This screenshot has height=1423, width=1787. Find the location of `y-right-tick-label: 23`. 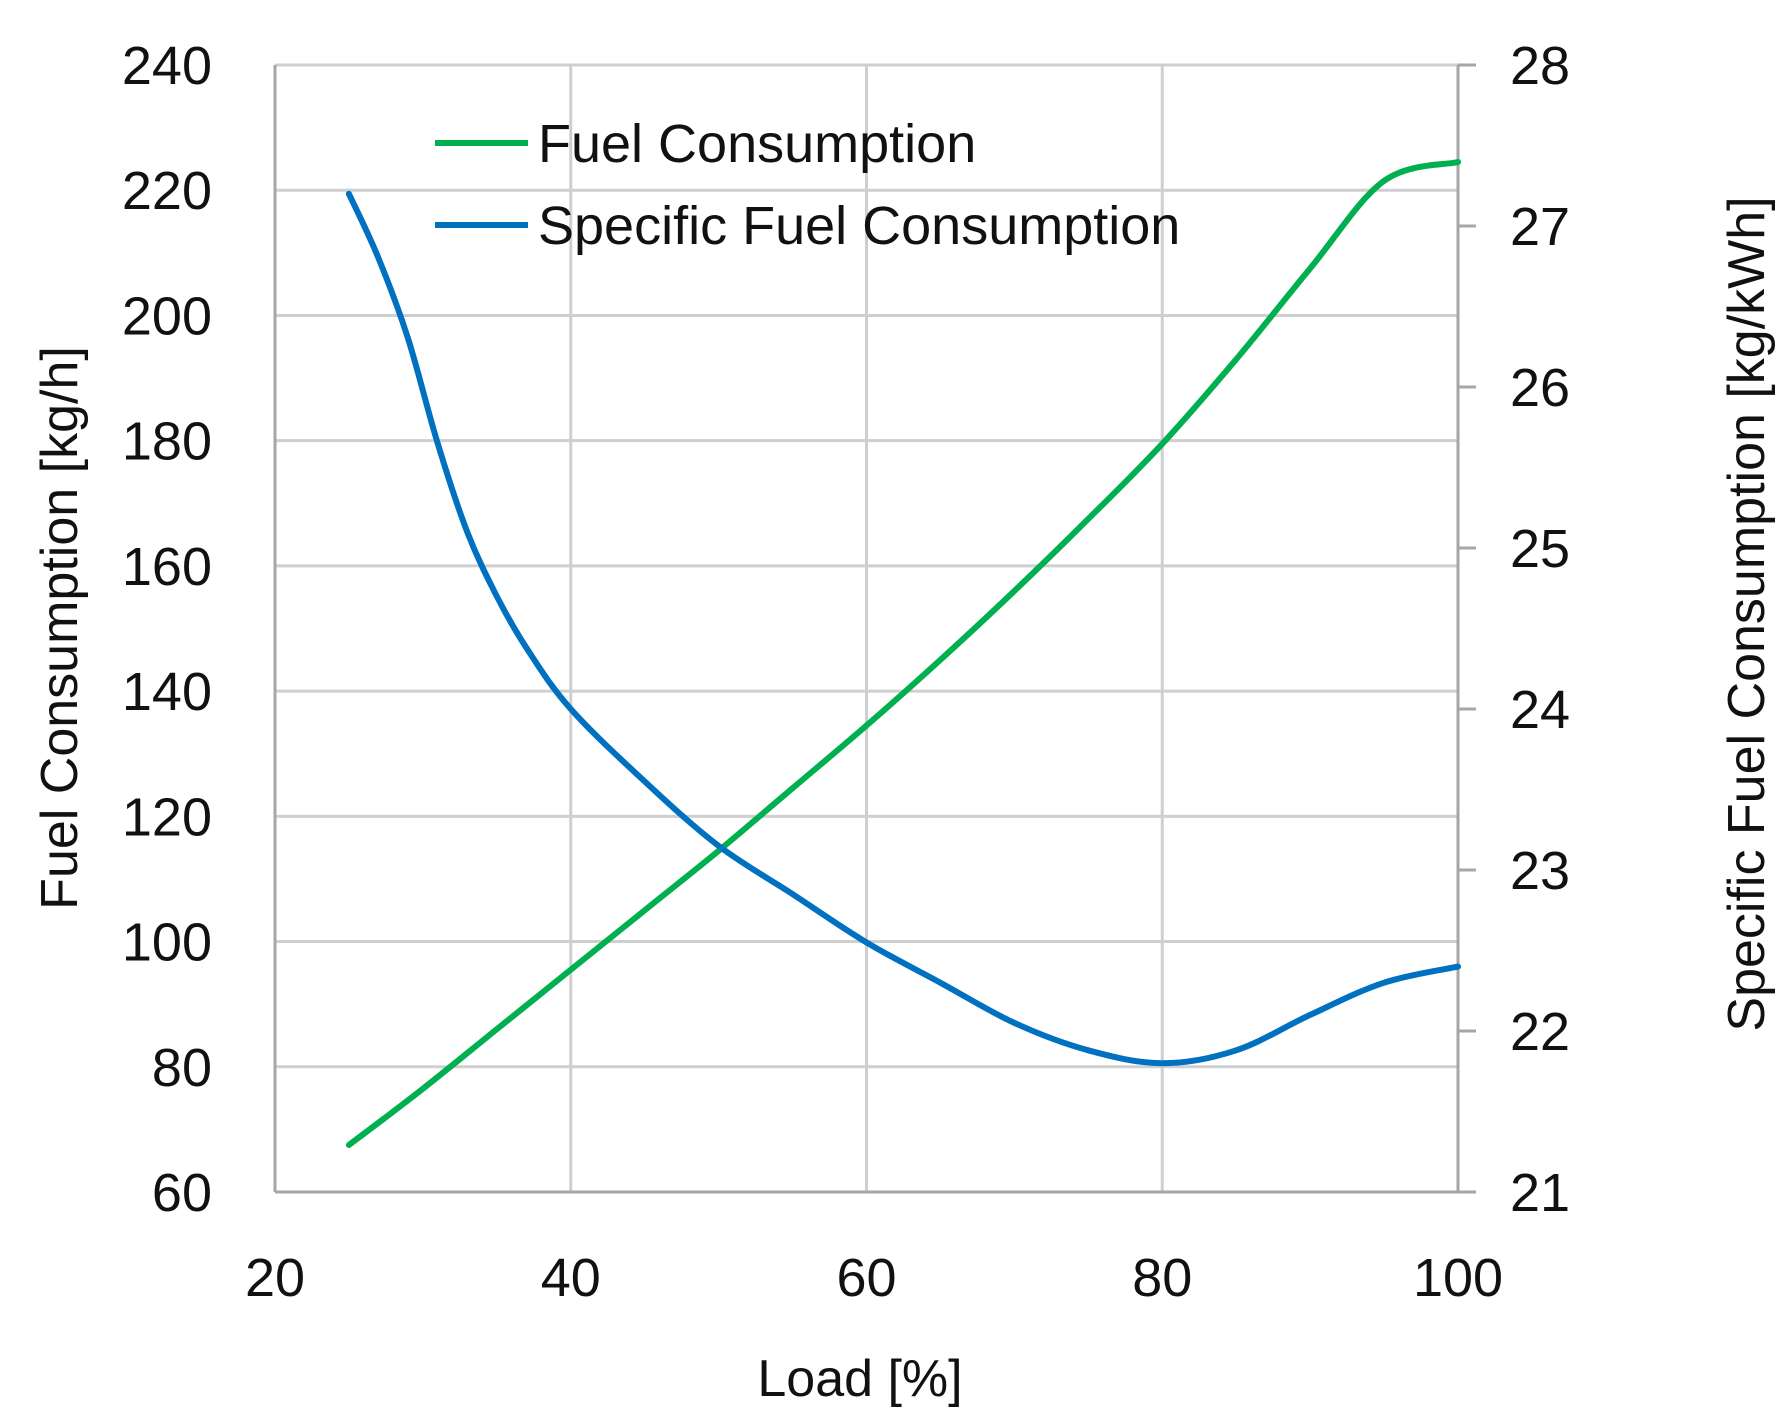

y-right-tick-label: 23 is located at coordinates (1540, 871).